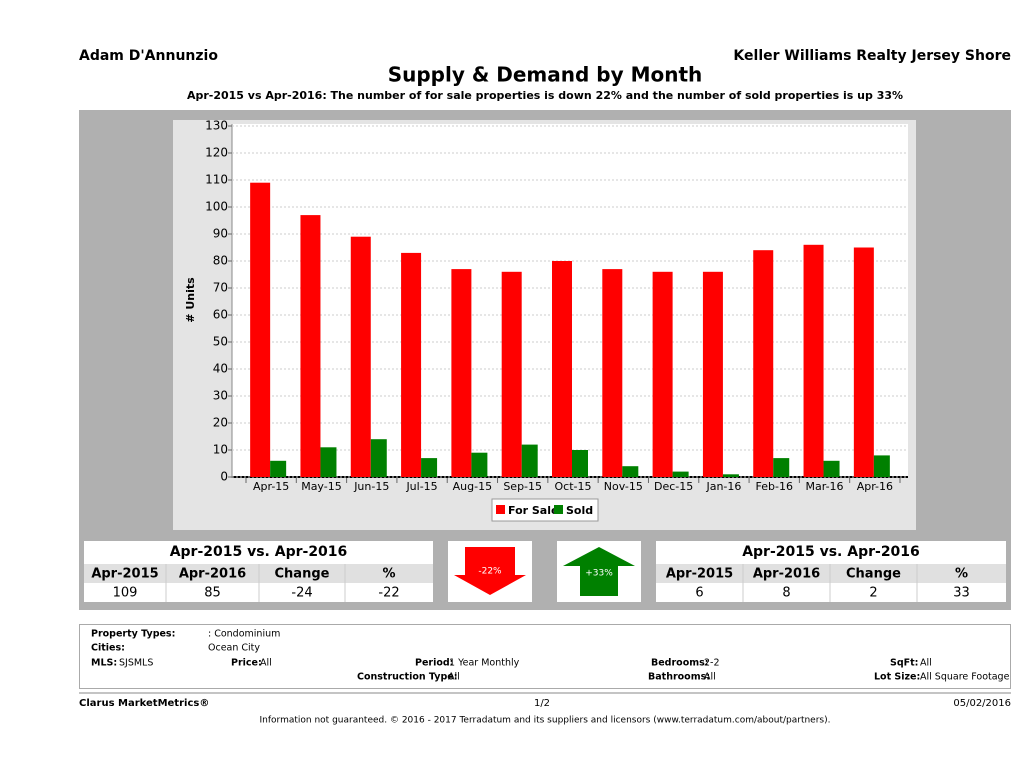 The width and height of the screenshot is (1024, 777). What do you see at coordinates (234, 648) in the screenshot?
I see `filter-value: Ocean City` at bounding box center [234, 648].